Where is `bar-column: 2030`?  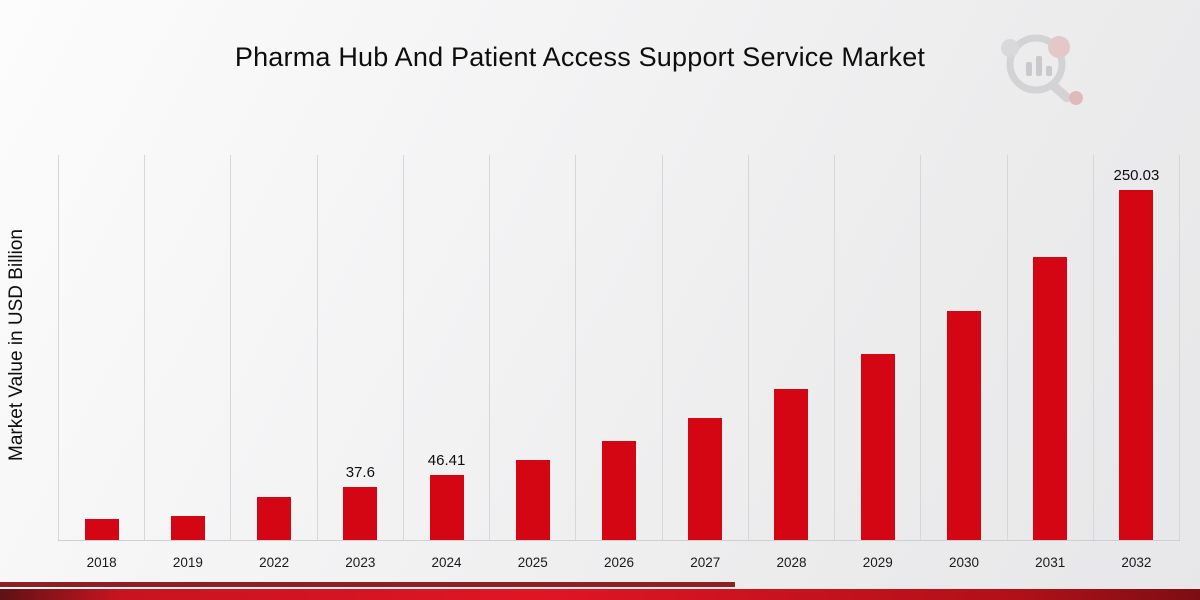
bar-column: 2030 is located at coordinates (963, 362).